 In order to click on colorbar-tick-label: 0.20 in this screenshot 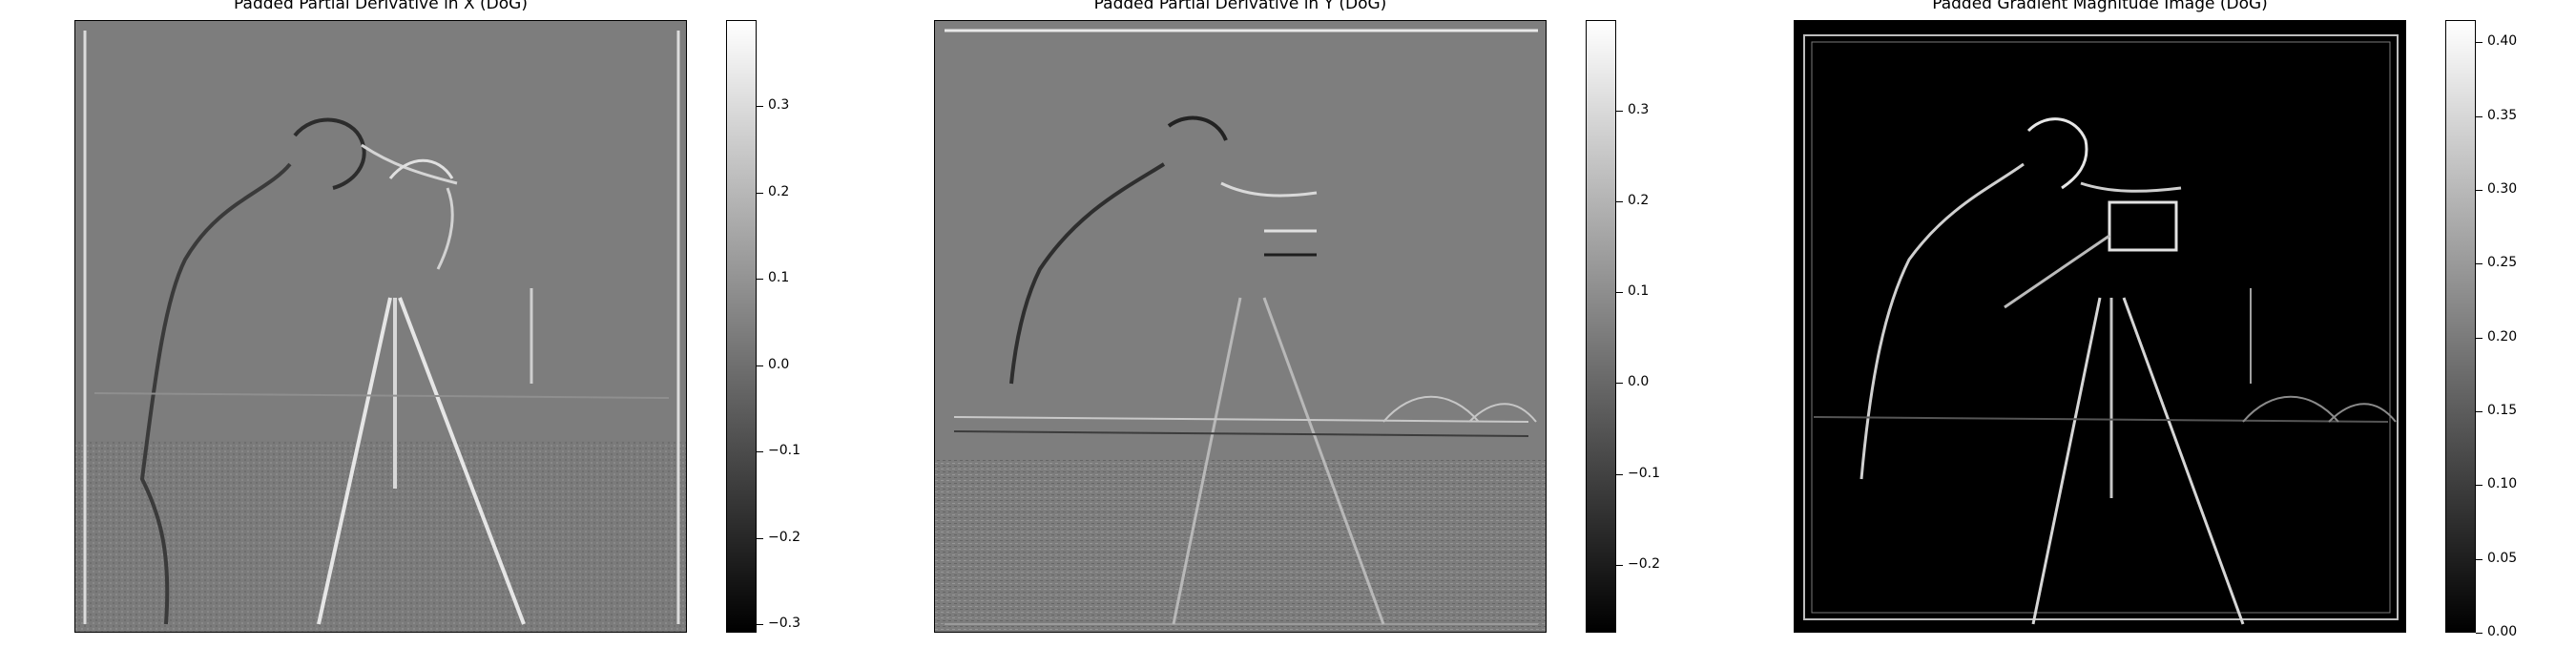, I will do `click(2502, 336)`.